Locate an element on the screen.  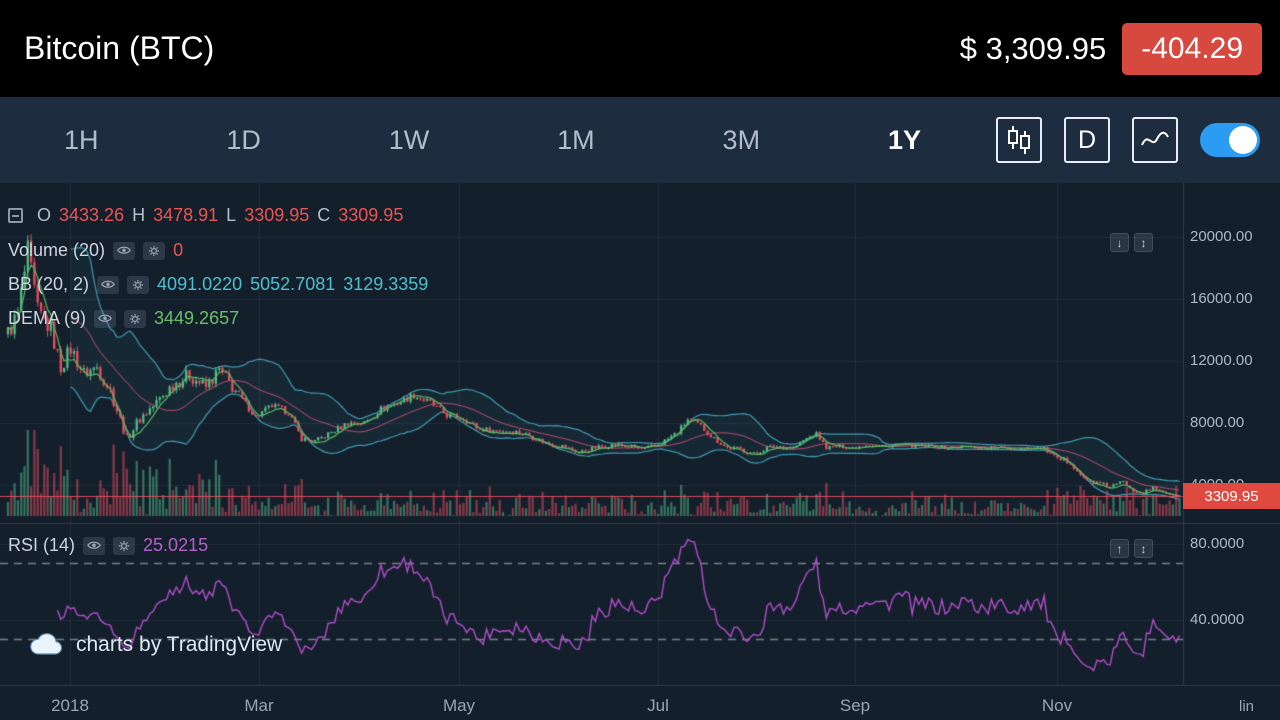
dema-visibility-button is located at coordinates (105, 318).